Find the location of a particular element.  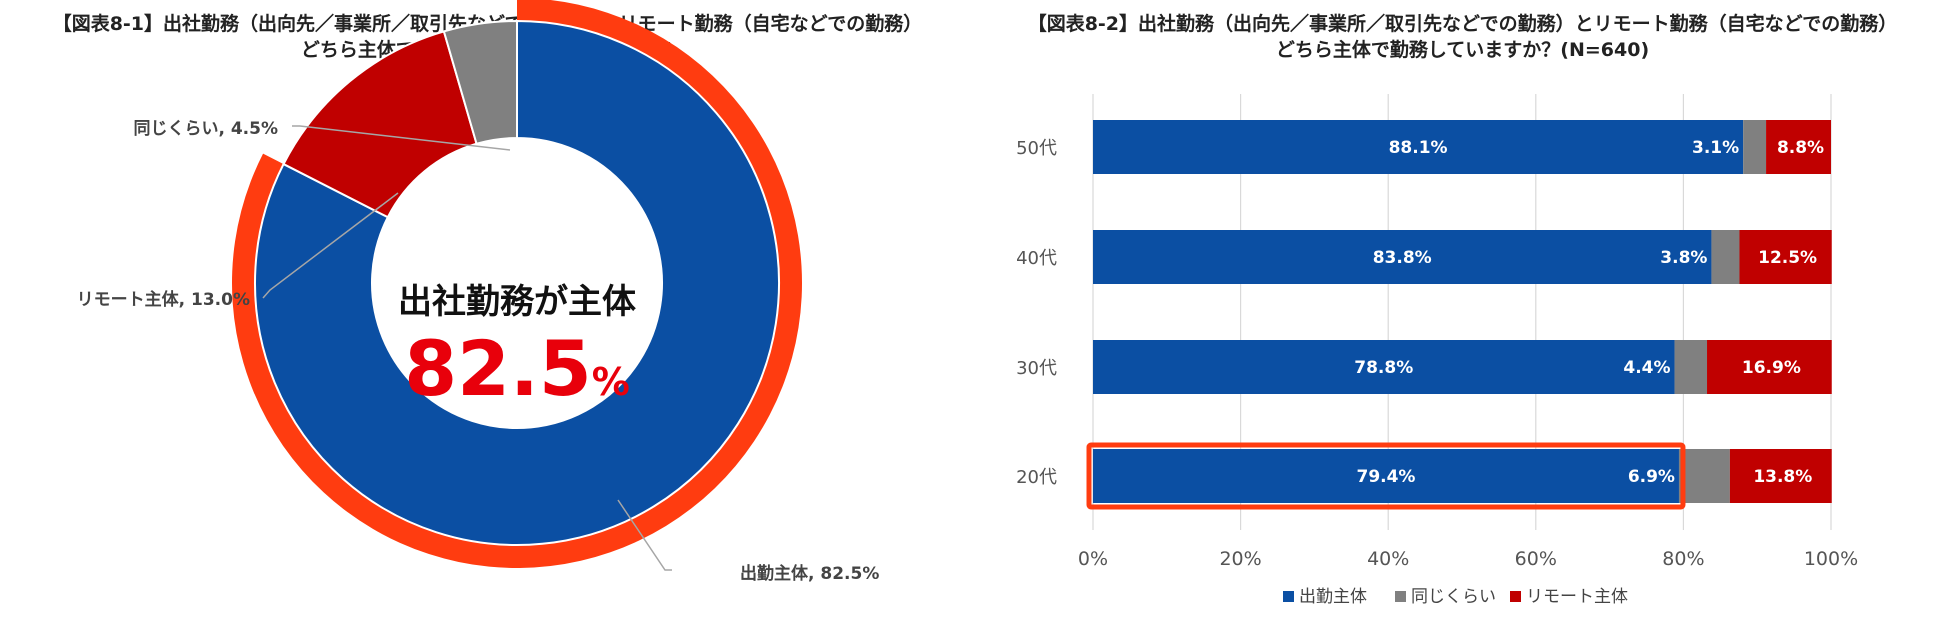

data-label: 12.5% is located at coordinates (1787, 258).